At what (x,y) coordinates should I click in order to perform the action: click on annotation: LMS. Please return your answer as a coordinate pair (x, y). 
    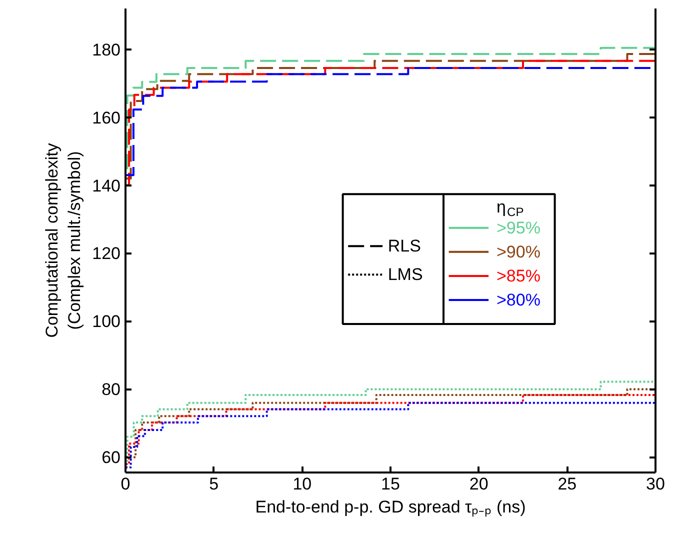
    Looking at the image, I should click on (405, 274).